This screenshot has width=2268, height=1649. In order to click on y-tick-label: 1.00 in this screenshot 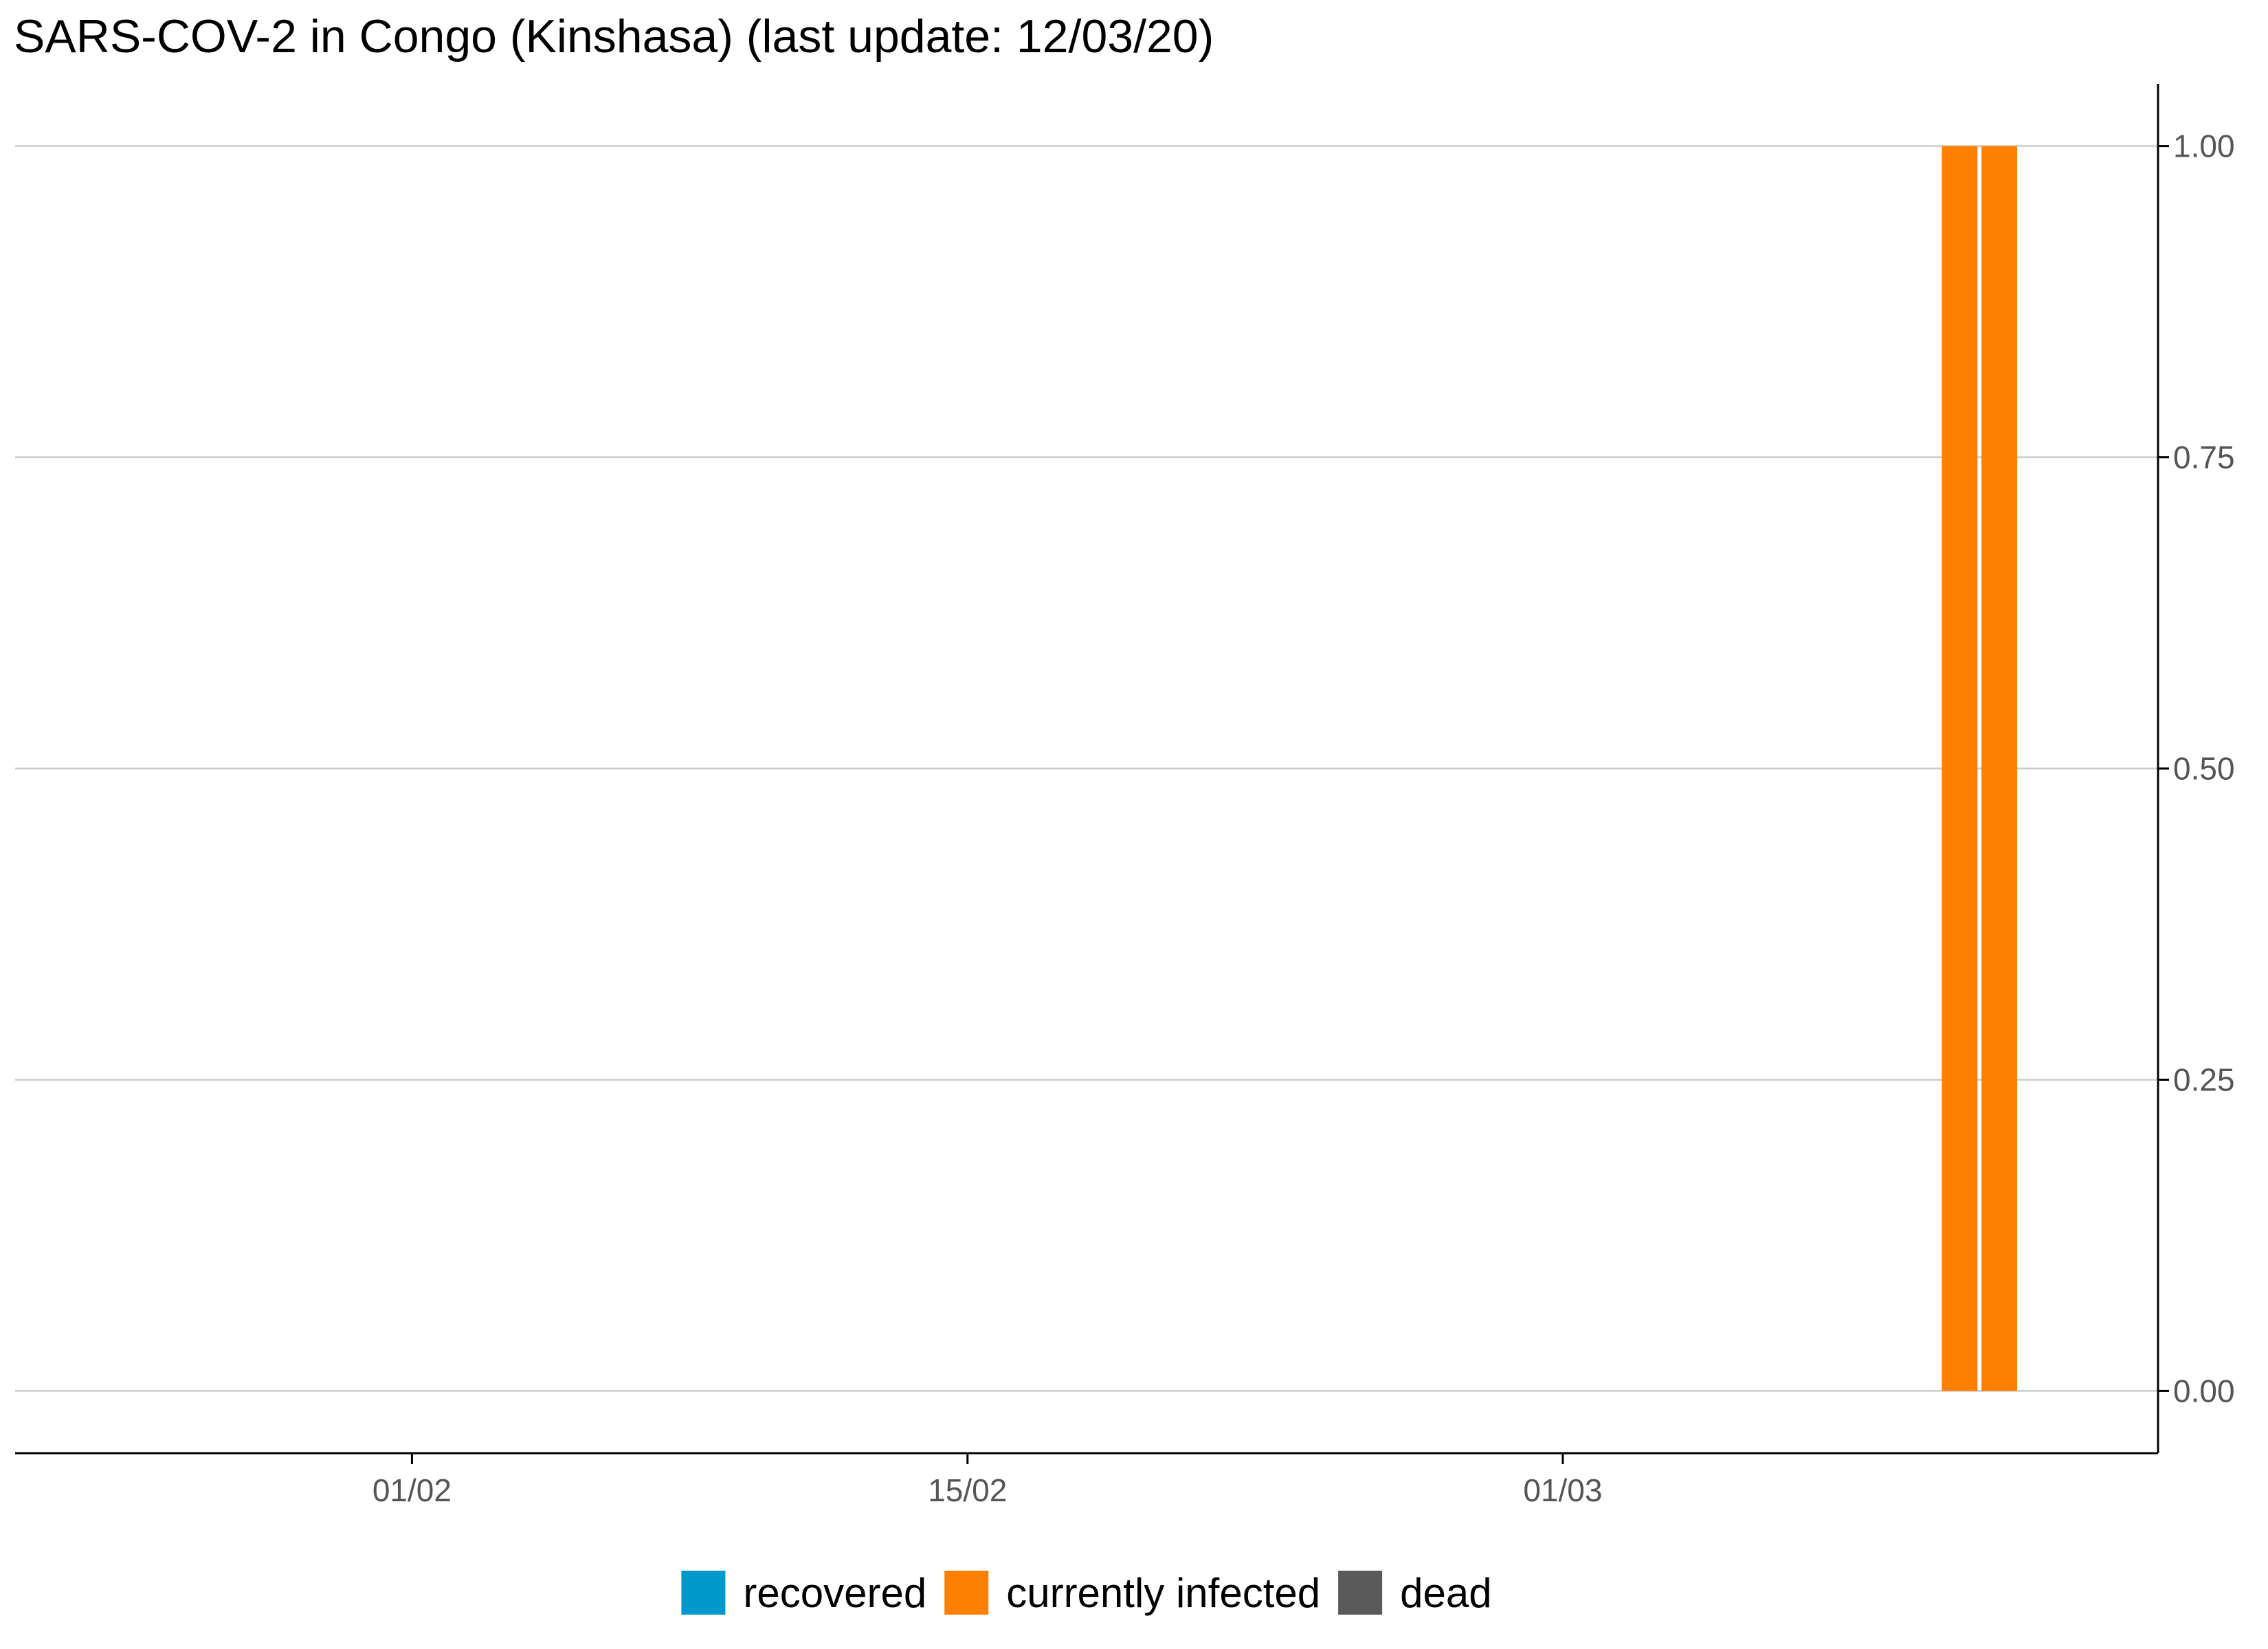, I will do `click(2204, 146)`.